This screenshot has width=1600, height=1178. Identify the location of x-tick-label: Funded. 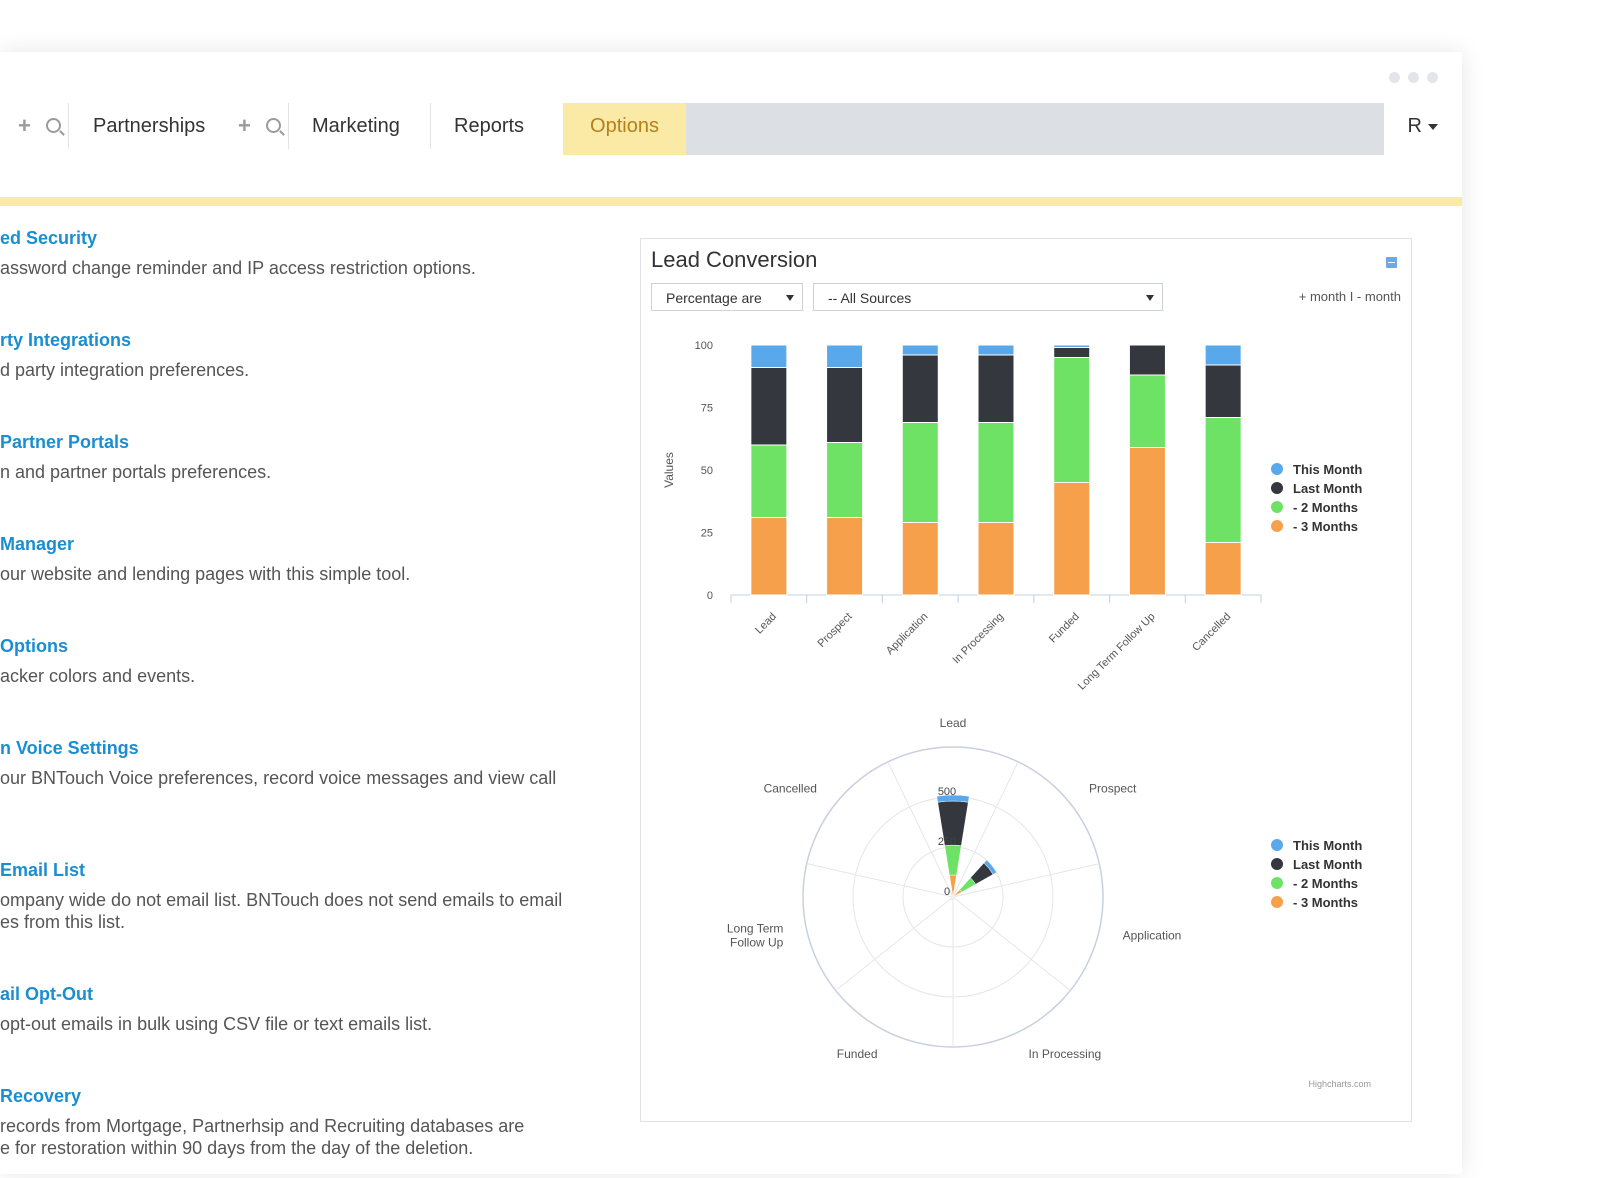
(1064, 628).